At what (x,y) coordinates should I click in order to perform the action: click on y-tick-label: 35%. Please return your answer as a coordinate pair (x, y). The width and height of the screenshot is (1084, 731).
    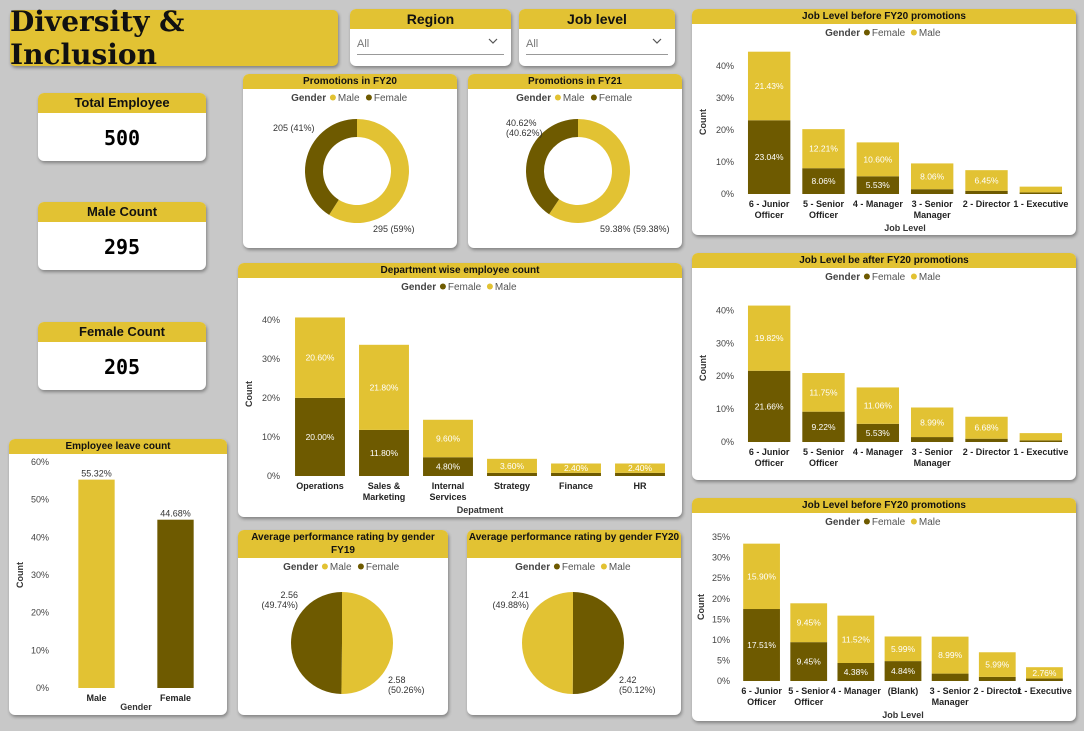
    Looking at the image, I should click on (721, 537).